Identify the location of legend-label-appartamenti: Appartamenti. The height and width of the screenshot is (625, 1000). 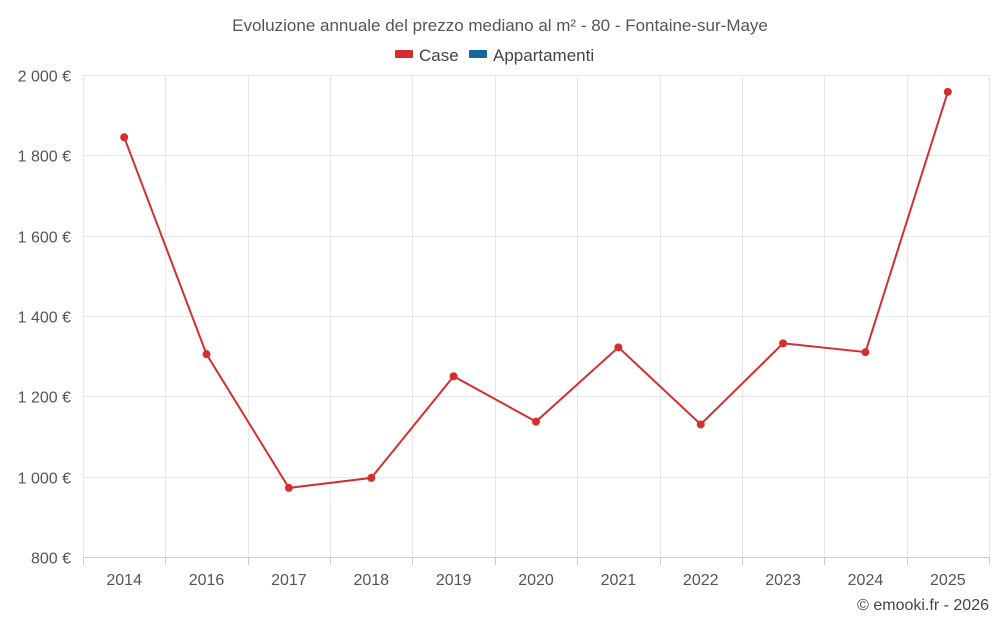
(543, 55).